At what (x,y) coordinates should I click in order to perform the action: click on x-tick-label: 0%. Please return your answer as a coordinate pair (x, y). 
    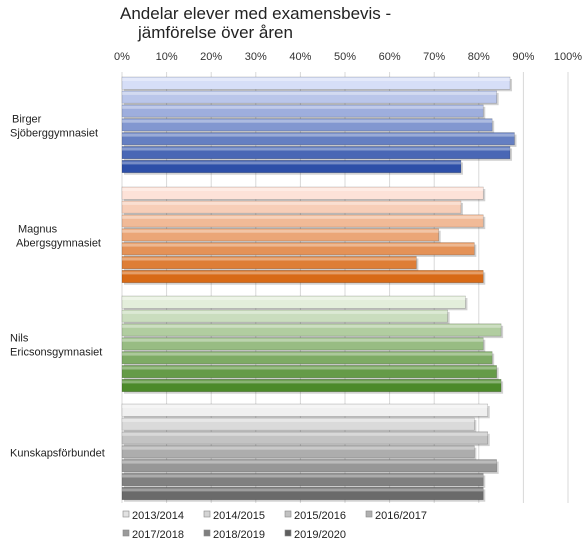
    Looking at the image, I should click on (122, 57).